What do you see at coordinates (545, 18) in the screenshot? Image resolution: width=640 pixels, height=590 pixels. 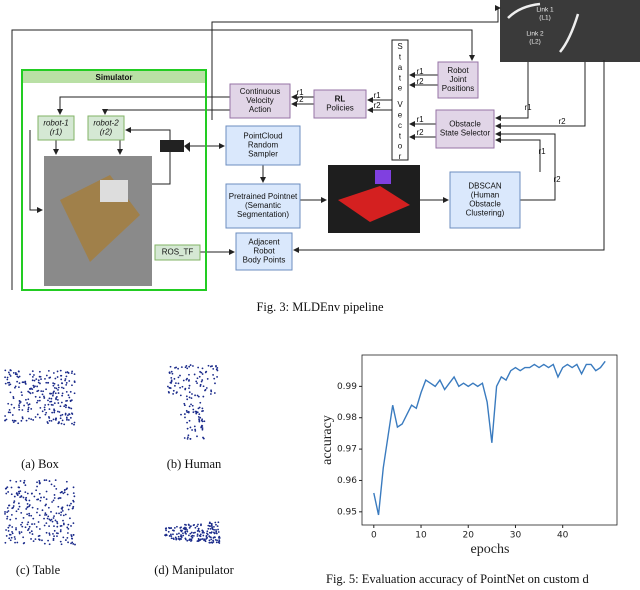 I see `render-label: (L1)` at bounding box center [545, 18].